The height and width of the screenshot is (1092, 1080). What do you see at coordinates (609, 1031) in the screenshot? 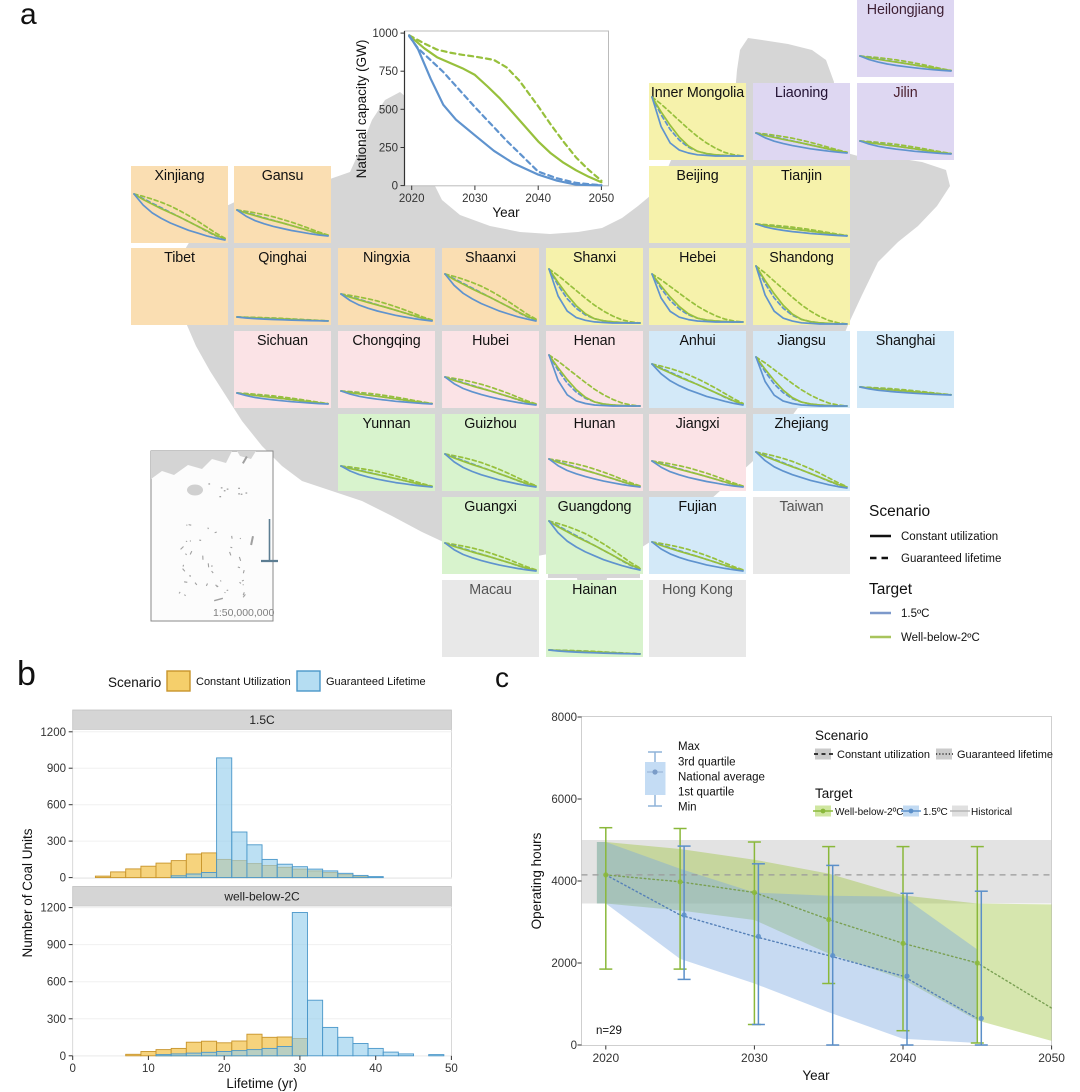
I see `svg-text: n=29` at bounding box center [609, 1031].